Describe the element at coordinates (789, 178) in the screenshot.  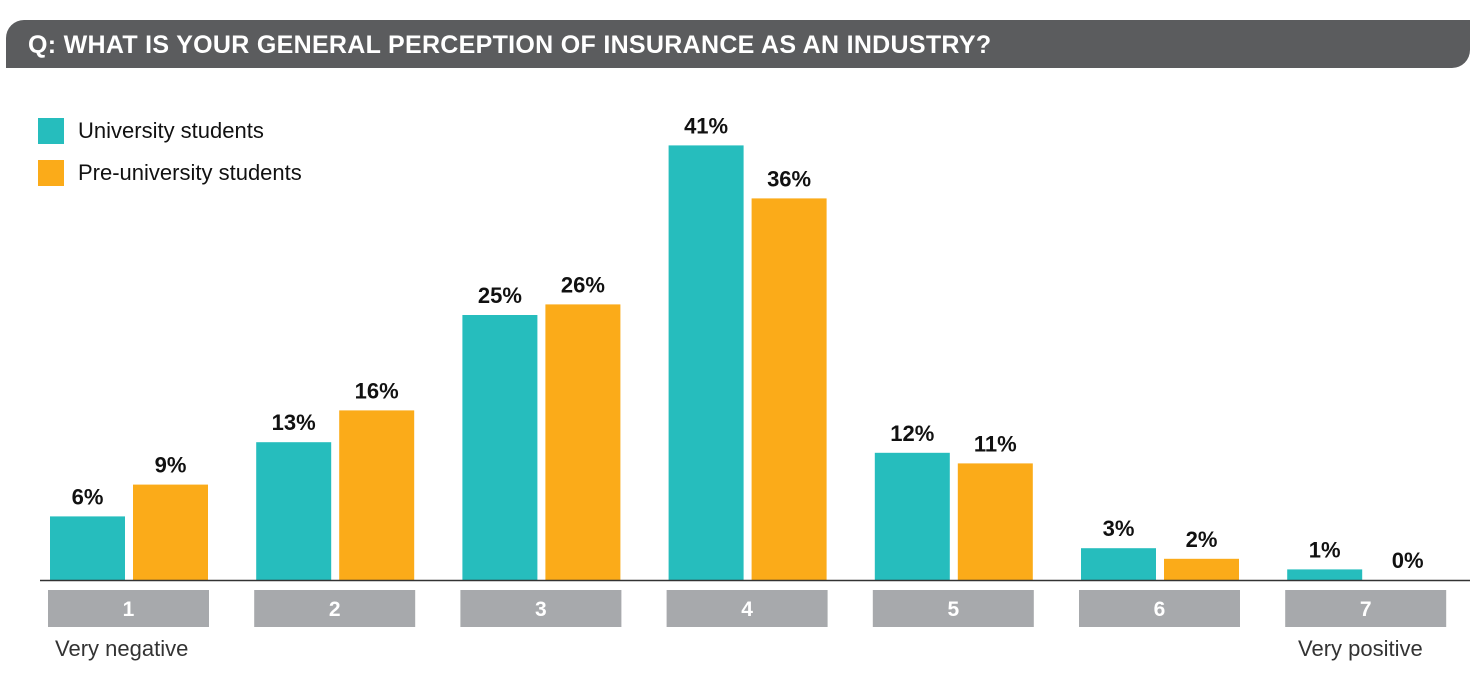
I see `data-label: 36%` at that location.